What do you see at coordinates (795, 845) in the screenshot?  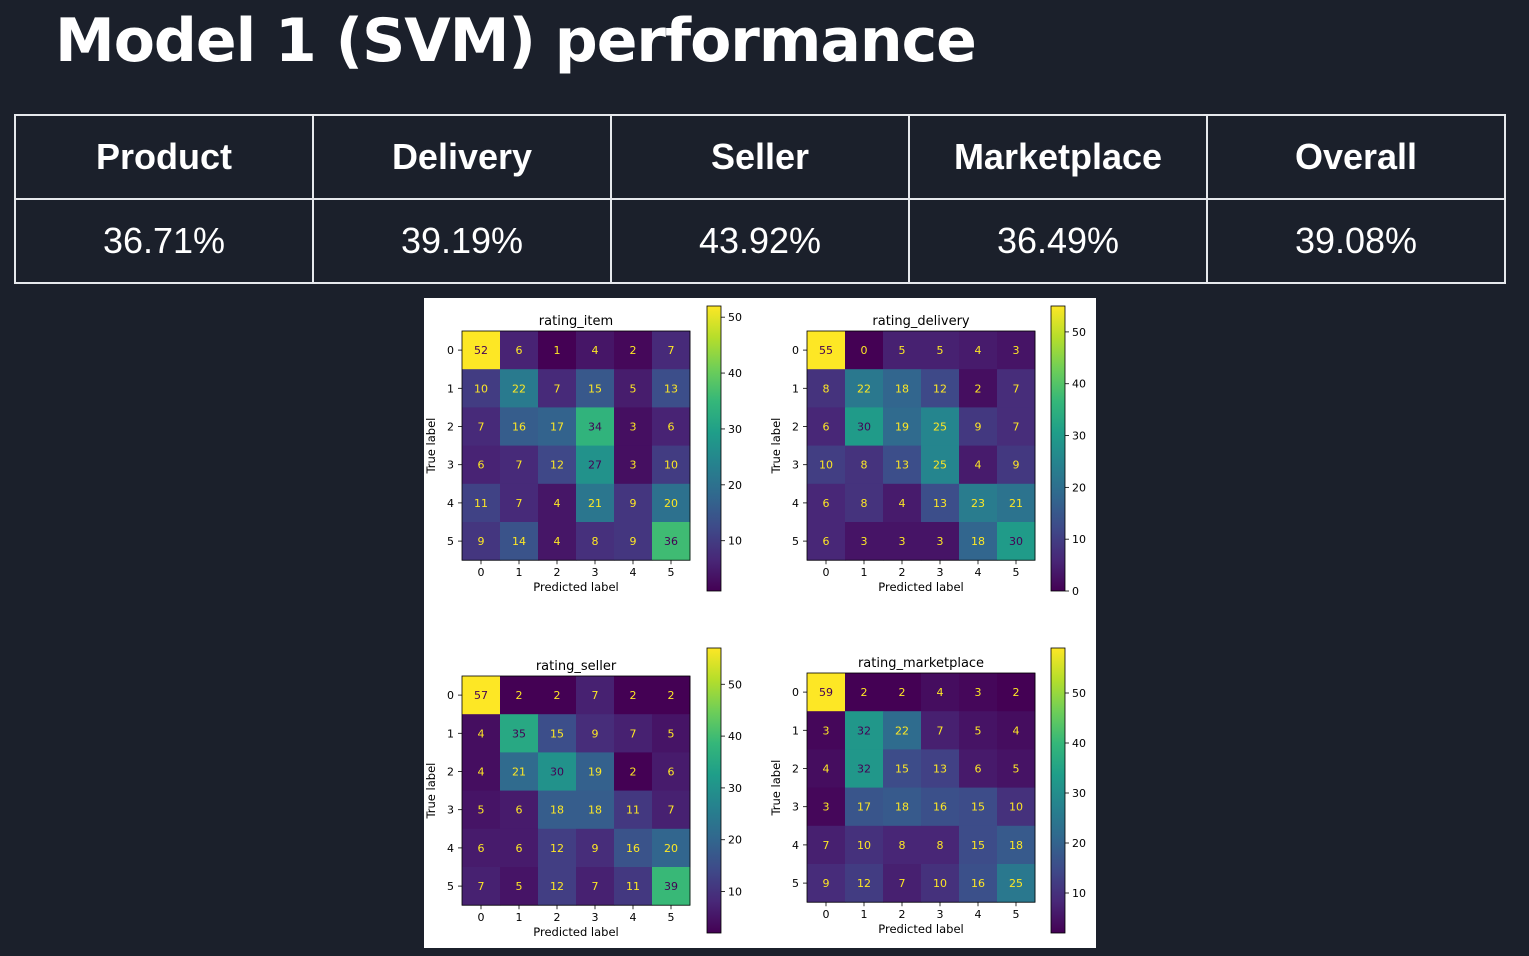 I see `y-tick-label: 4` at bounding box center [795, 845].